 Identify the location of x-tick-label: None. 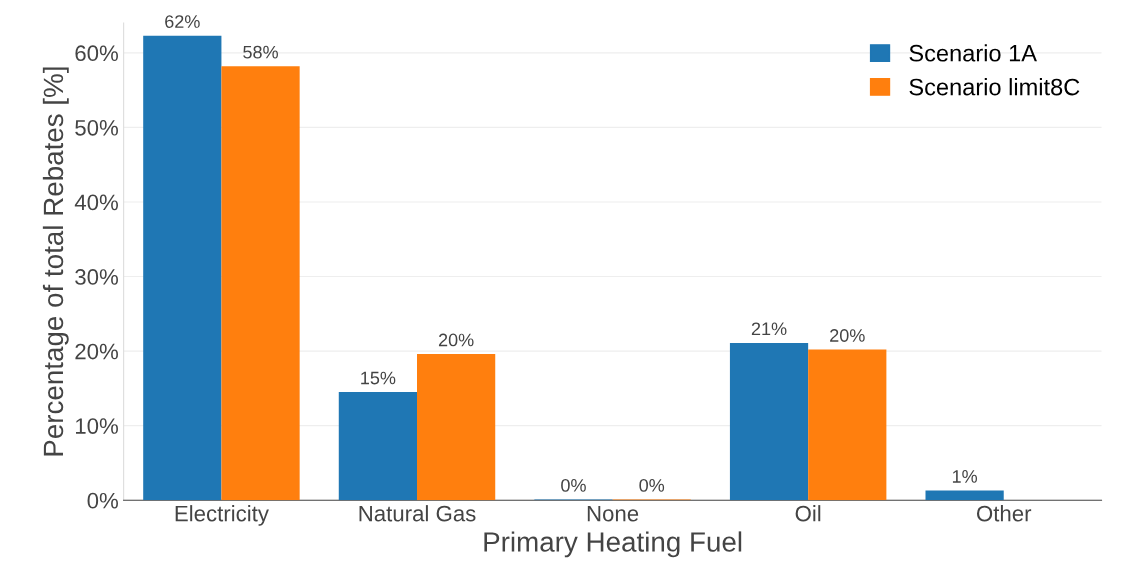
(613, 513).